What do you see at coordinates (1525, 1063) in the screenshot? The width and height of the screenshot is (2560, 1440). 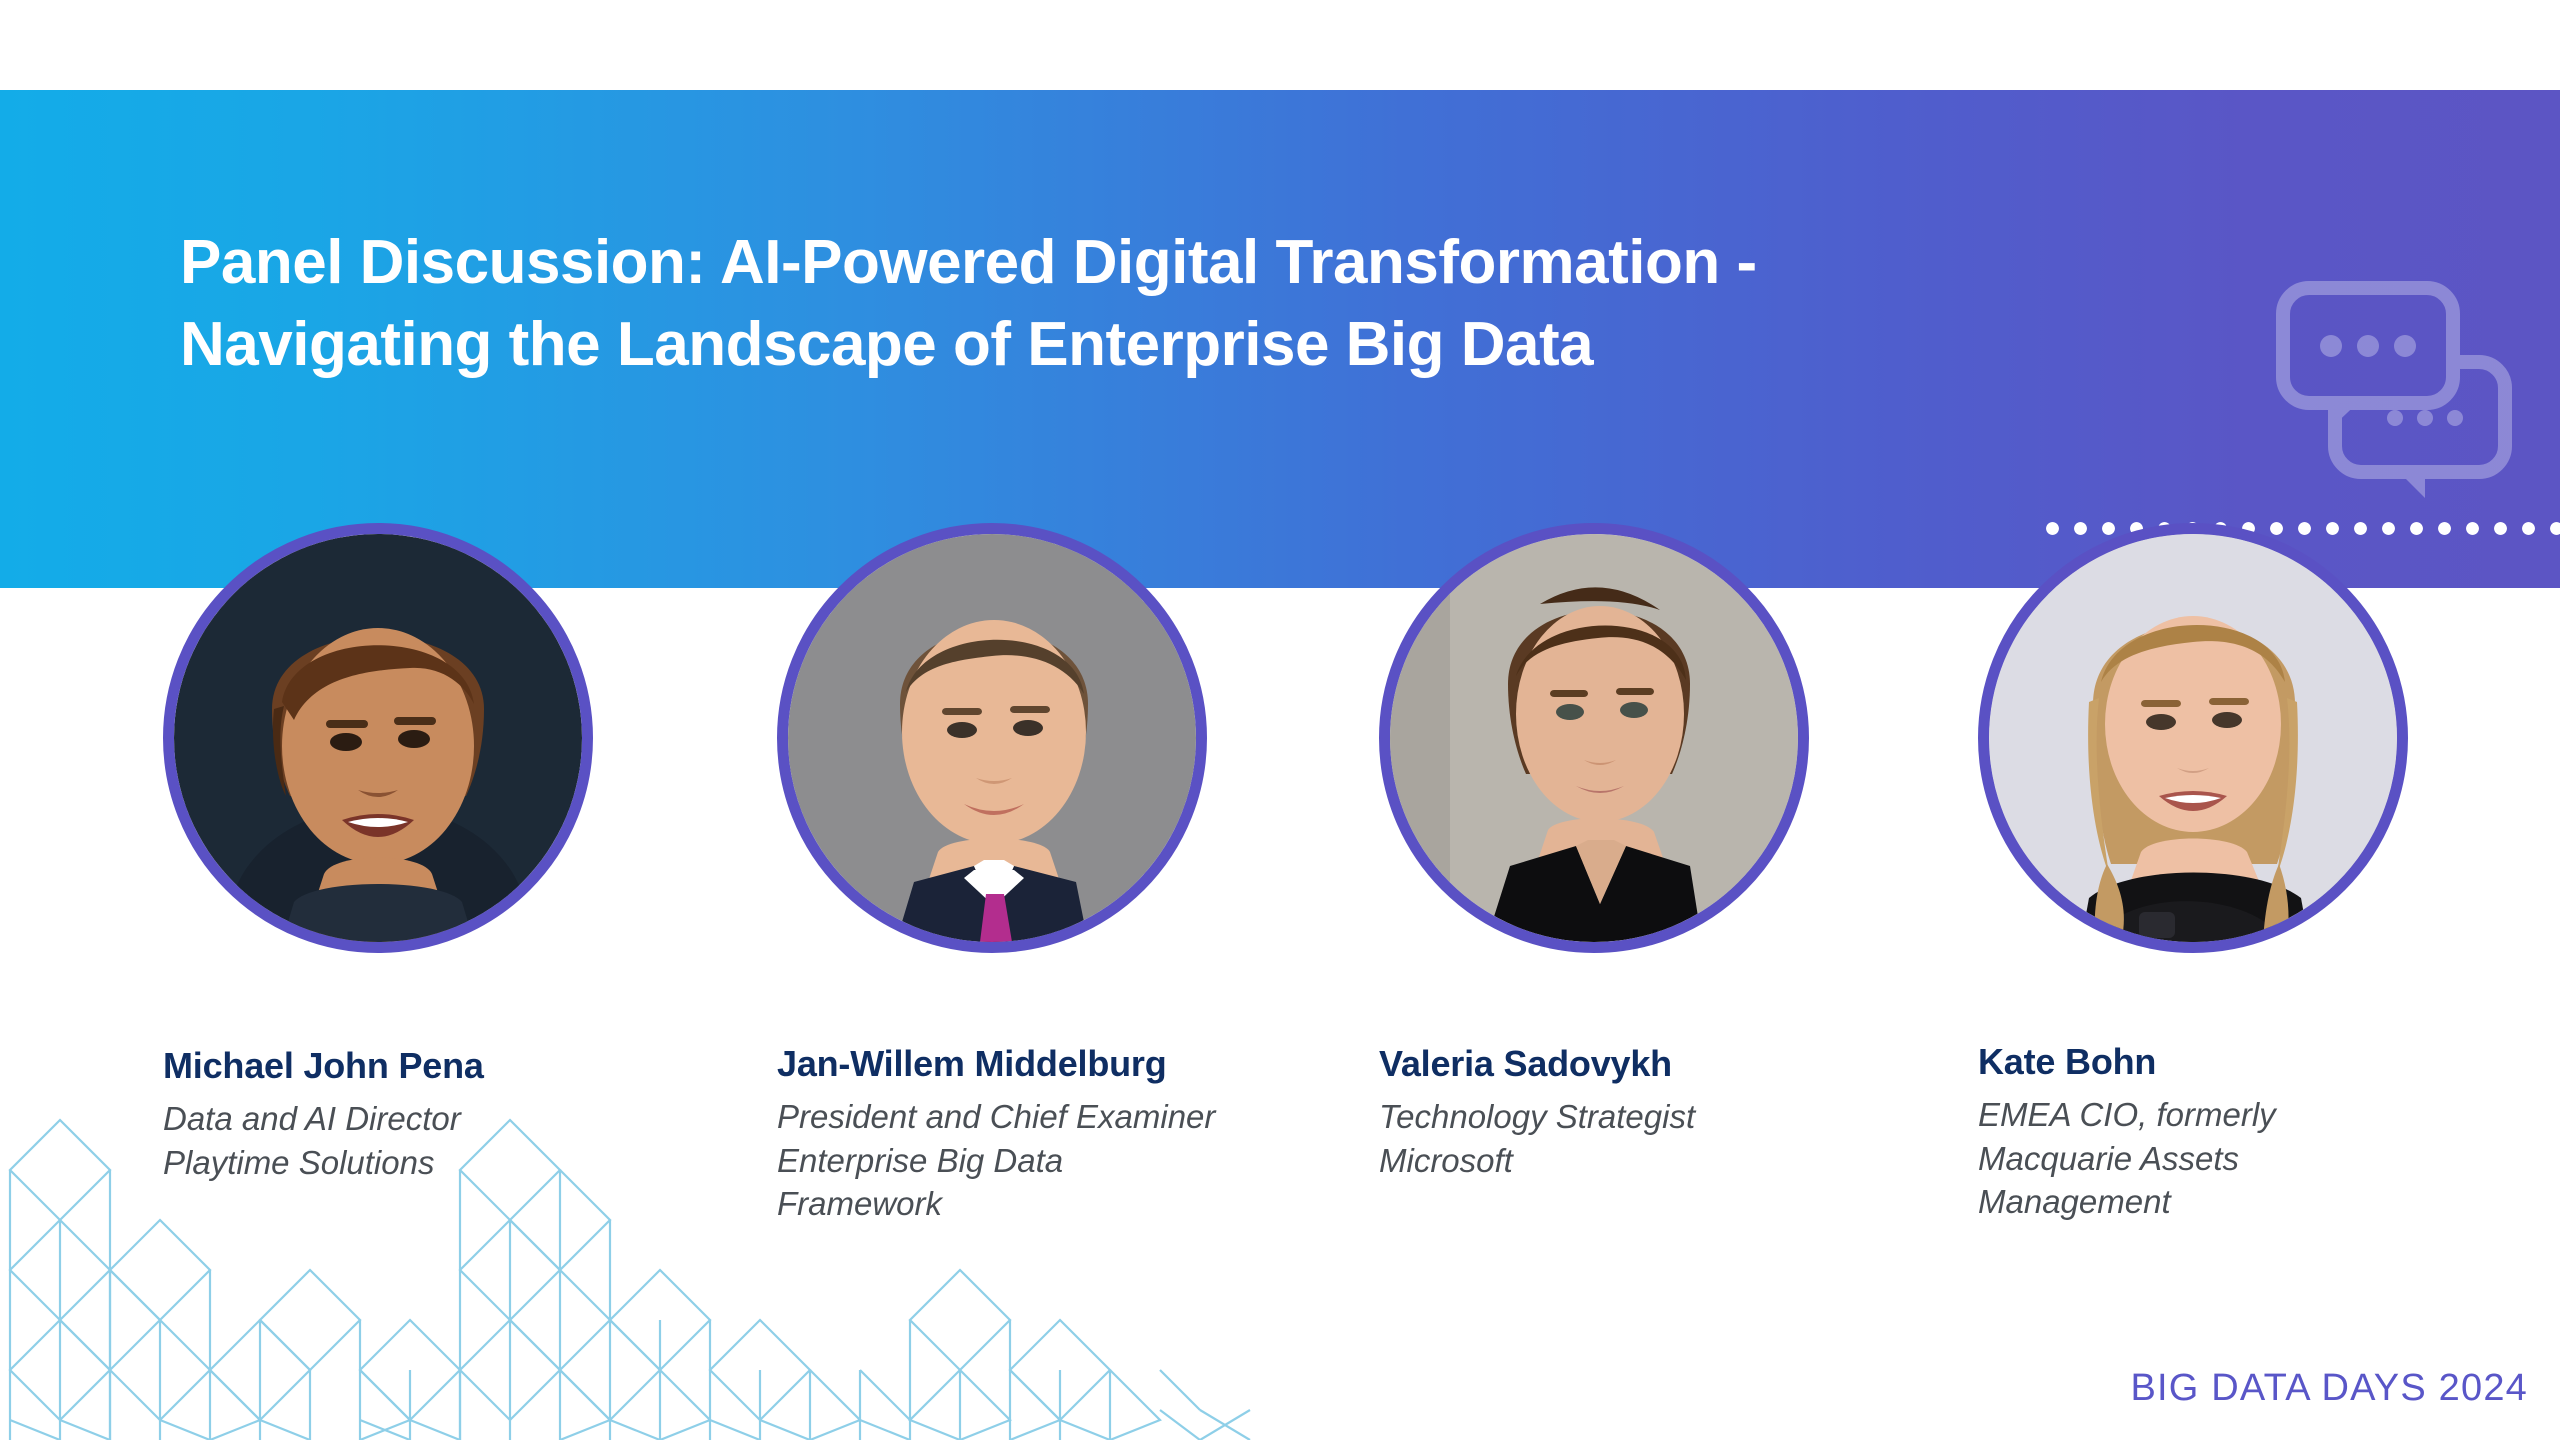 I see `speaker-name: Valeria Sadovykh` at bounding box center [1525, 1063].